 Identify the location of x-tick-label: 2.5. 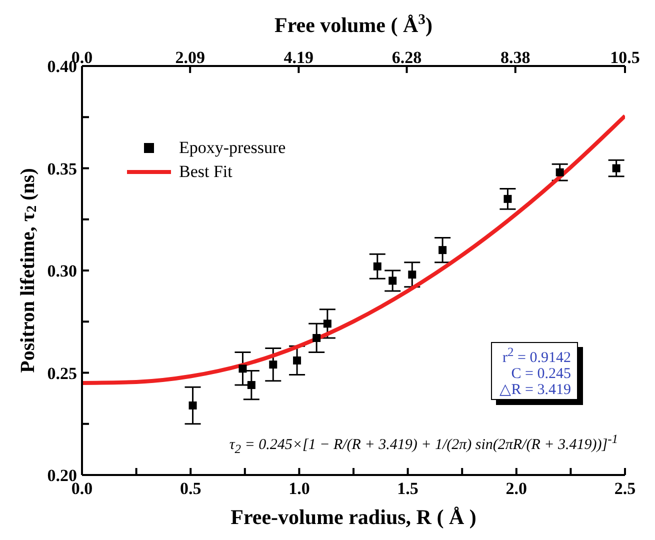
(625, 488).